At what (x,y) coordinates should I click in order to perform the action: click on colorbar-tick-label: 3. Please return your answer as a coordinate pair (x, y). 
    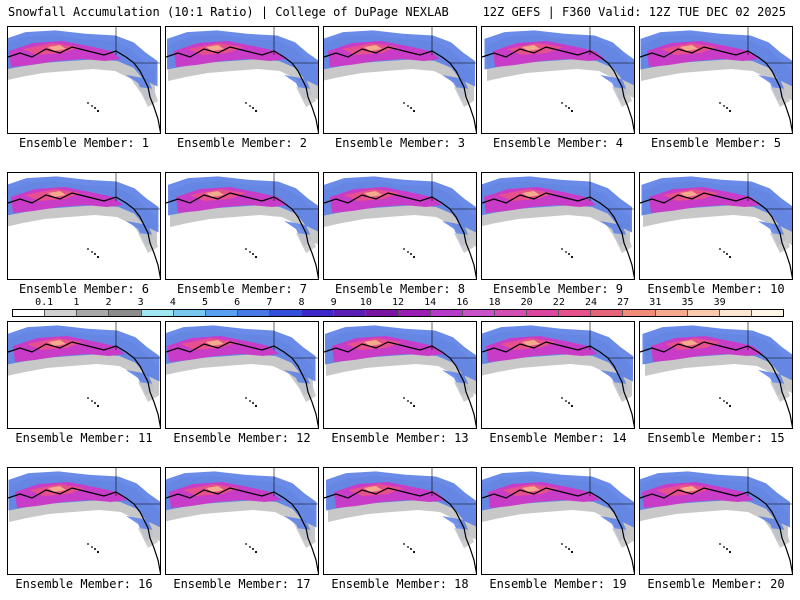
    Looking at the image, I should click on (140, 302).